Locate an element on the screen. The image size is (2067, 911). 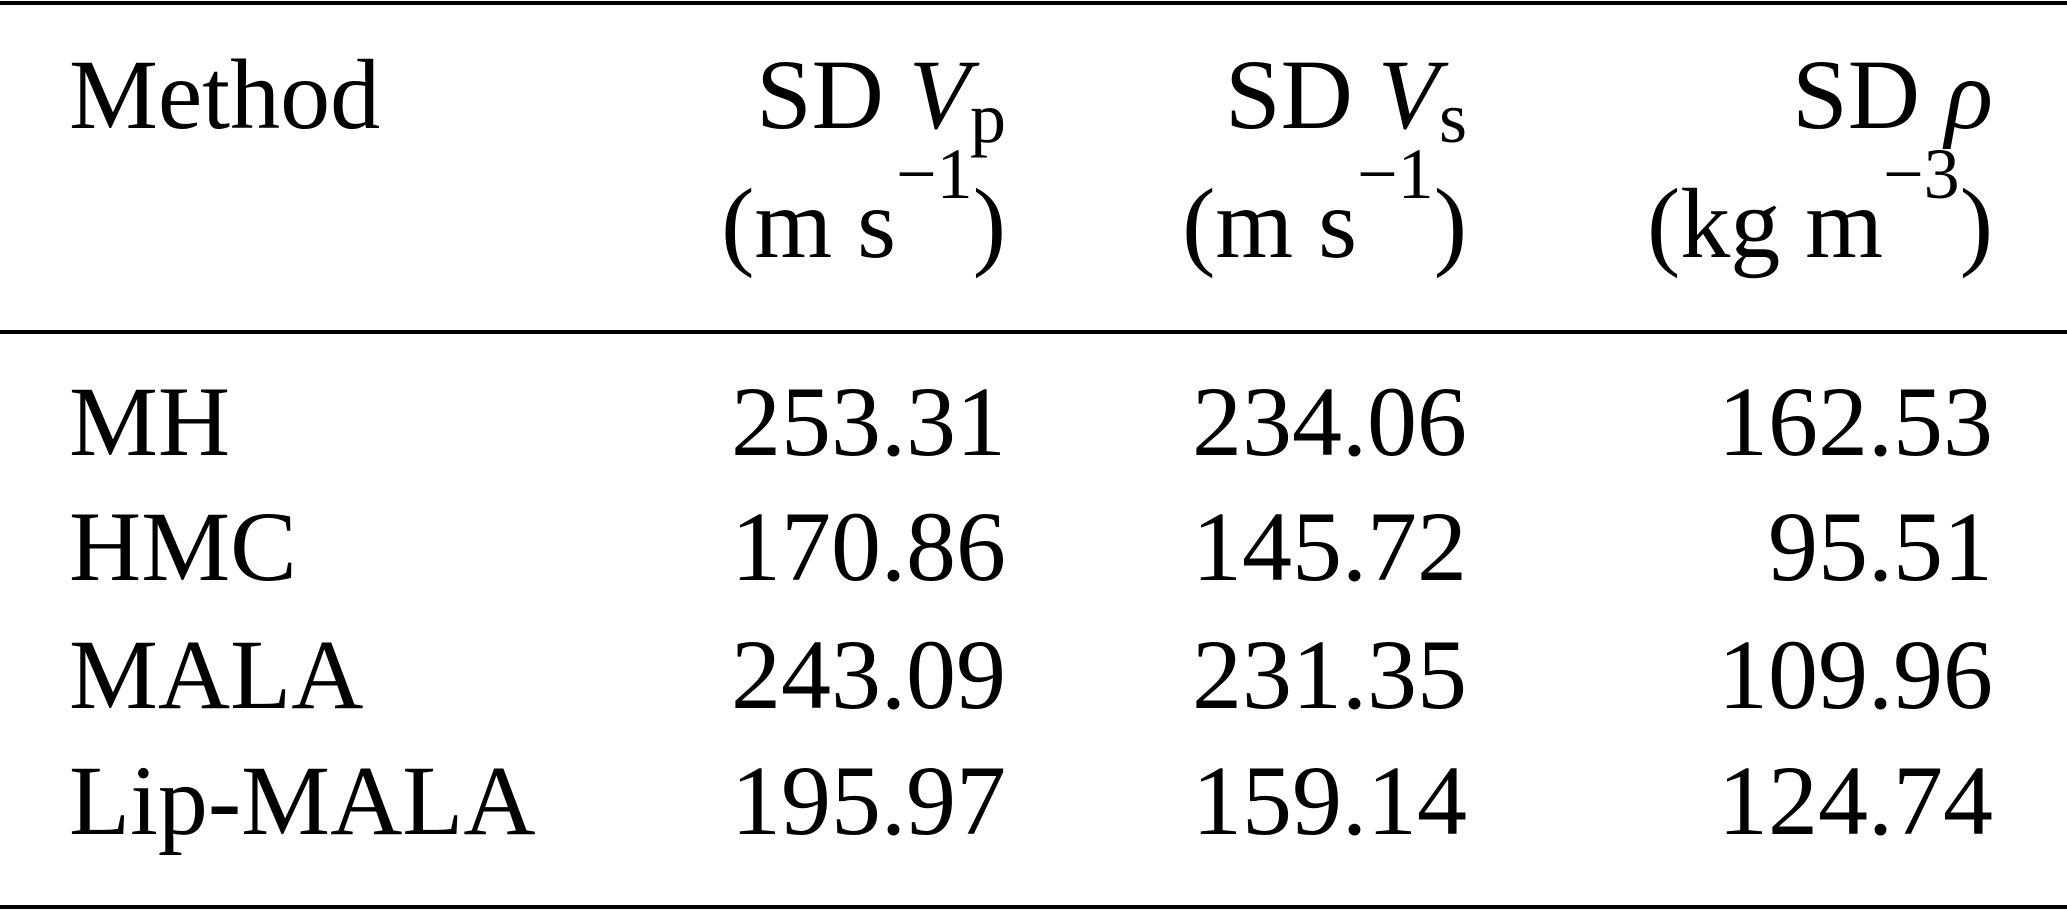
value-cell: 162.53 is located at coordinates (1855, 421).